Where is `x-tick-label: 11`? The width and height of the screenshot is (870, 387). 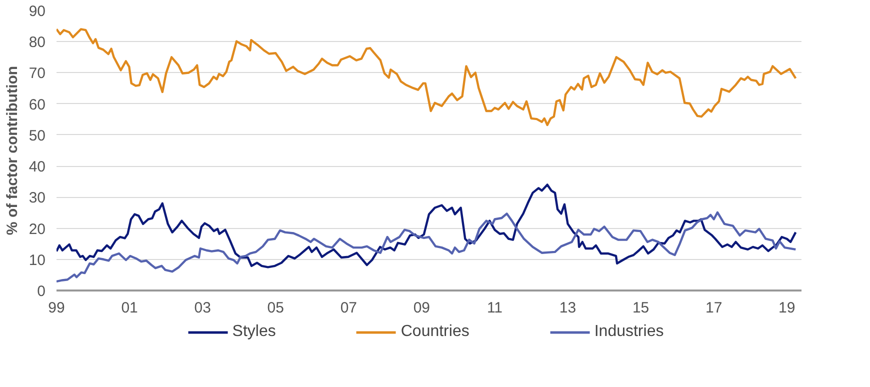
x-tick-label: 11 is located at coordinates (494, 308).